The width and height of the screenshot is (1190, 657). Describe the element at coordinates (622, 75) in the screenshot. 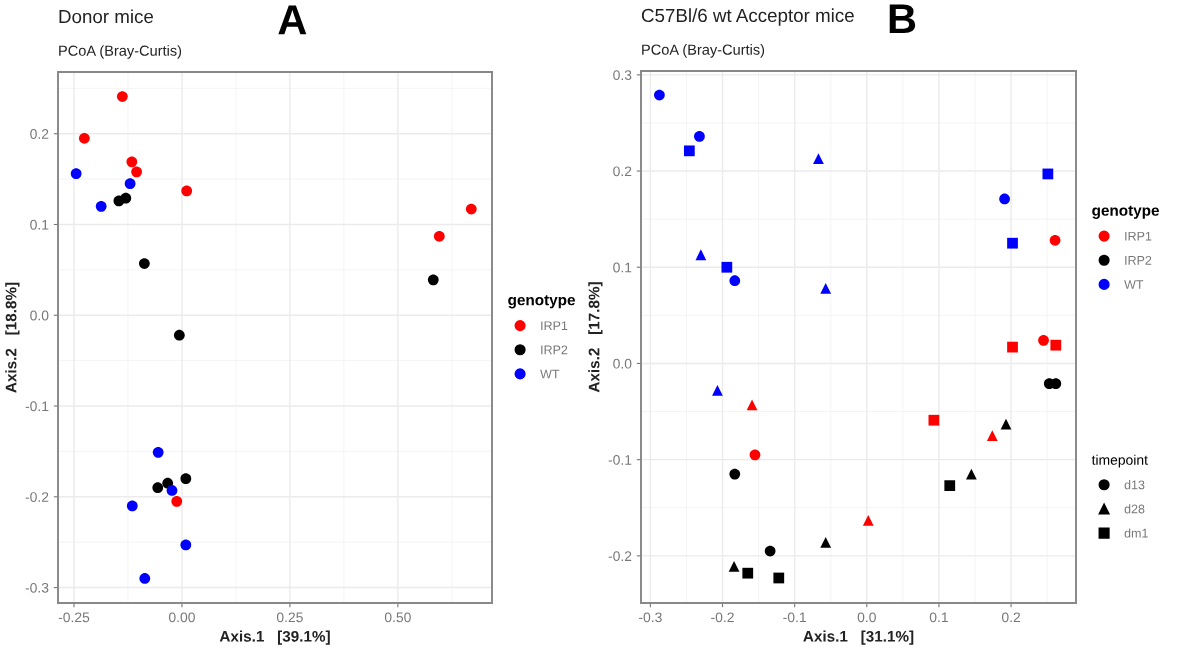

I see `y-tick-label: 0.3` at that location.